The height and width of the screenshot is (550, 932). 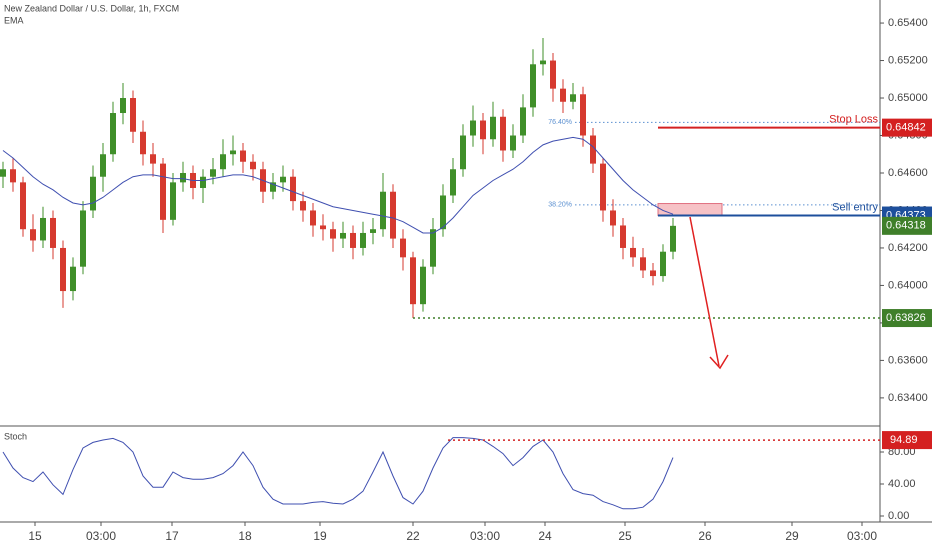 I want to click on x-tick-label: 26, so click(x=705, y=536).